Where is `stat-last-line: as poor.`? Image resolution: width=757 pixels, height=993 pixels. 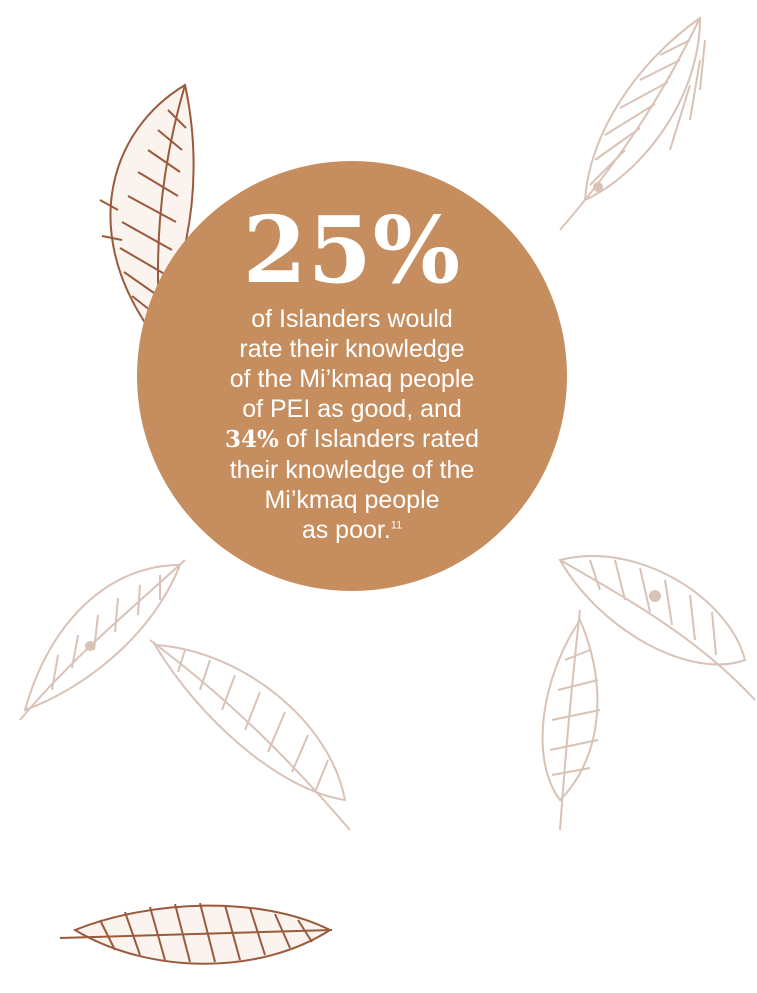 stat-last-line: as poor. is located at coordinates (346, 530).